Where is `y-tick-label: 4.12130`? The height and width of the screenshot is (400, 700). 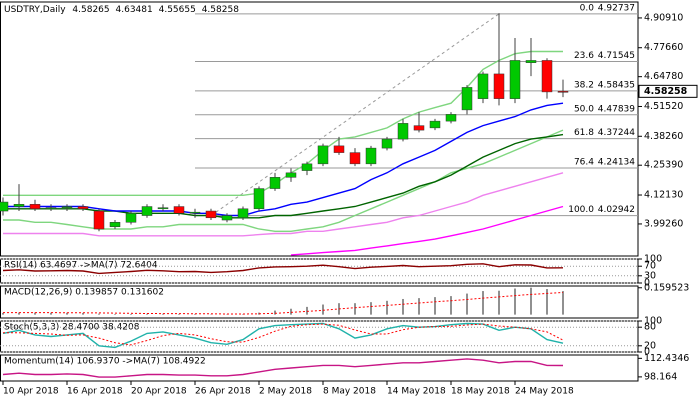 y-tick-label: 4.12130 is located at coordinates (663, 195).